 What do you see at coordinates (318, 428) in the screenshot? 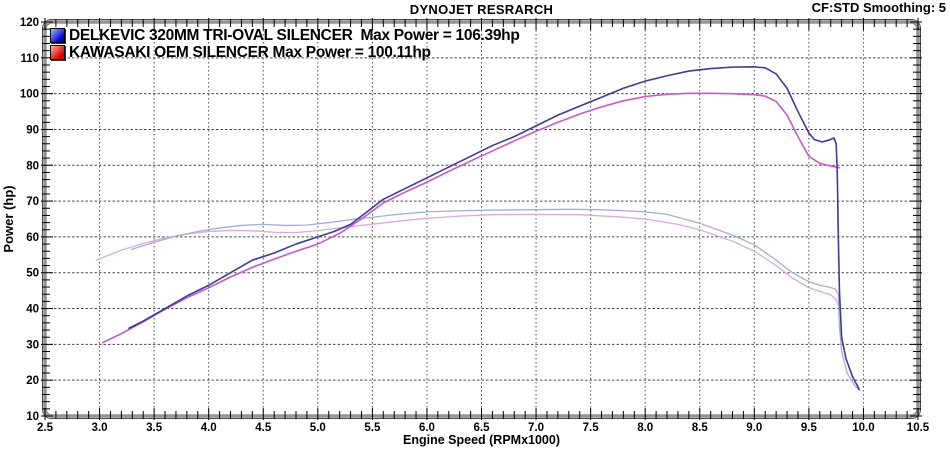
I see `x-tick-label: 5.0` at bounding box center [318, 428].